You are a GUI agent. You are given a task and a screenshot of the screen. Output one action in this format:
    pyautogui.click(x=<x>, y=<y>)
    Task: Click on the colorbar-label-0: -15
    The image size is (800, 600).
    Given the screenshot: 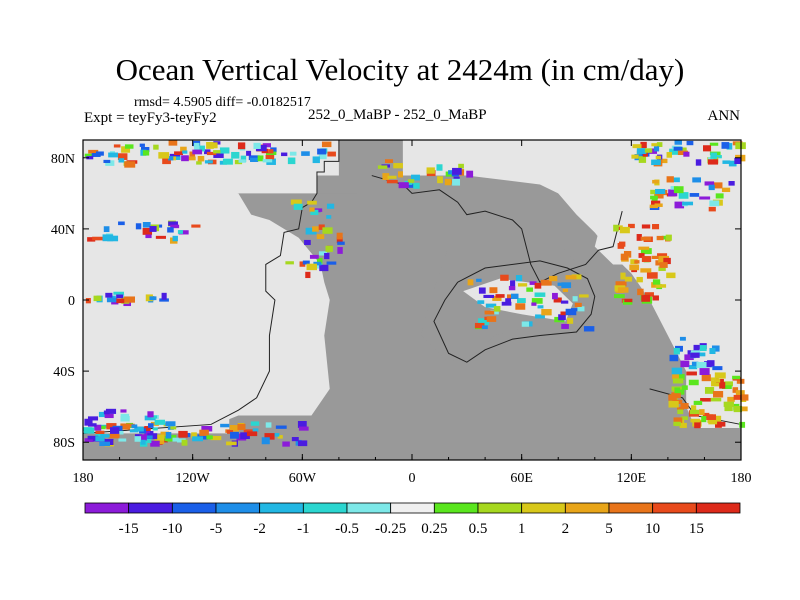 What is the action you would take?
    pyautogui.click(x=129, y=529)
    